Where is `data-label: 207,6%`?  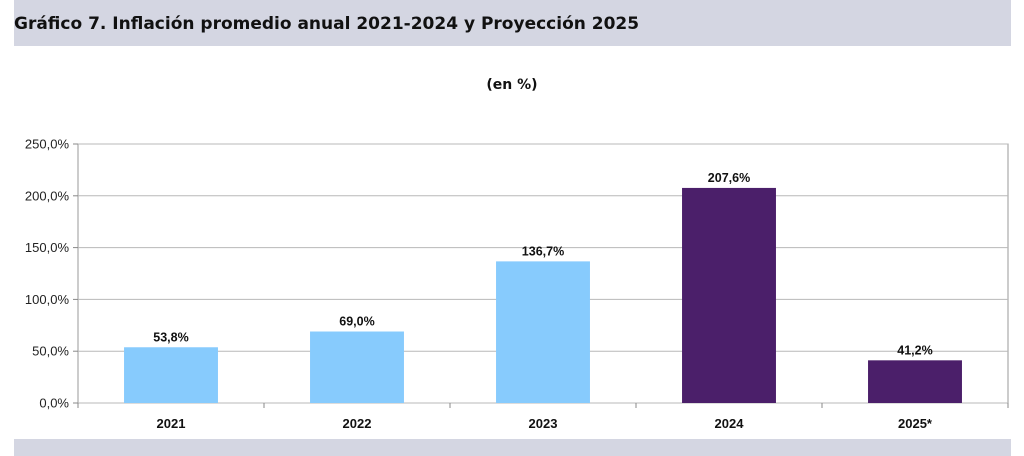 data-label: 207,6% is located at coordinates (729, 178).